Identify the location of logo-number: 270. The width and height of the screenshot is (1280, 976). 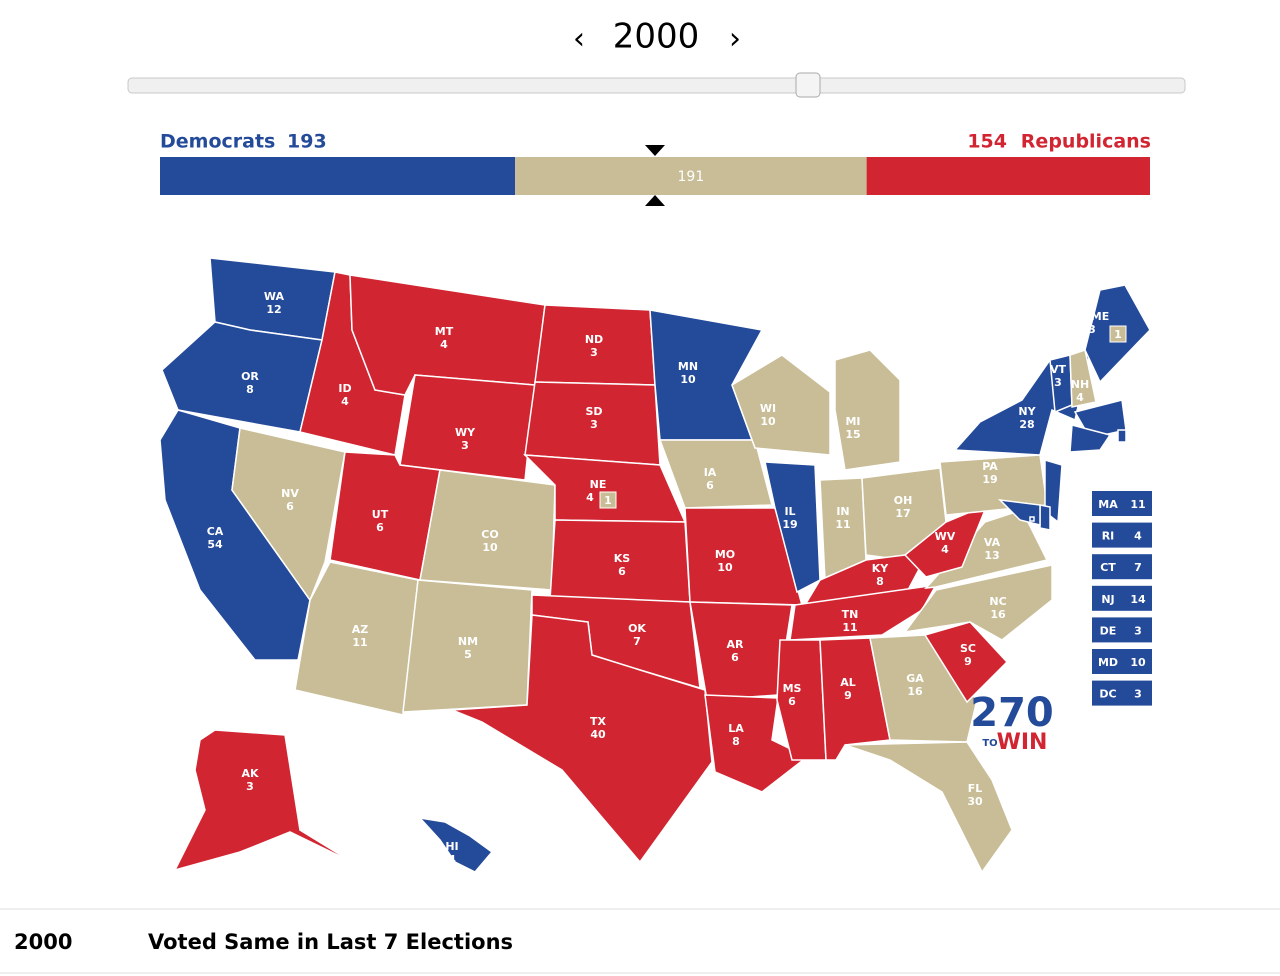
(1012, 713).